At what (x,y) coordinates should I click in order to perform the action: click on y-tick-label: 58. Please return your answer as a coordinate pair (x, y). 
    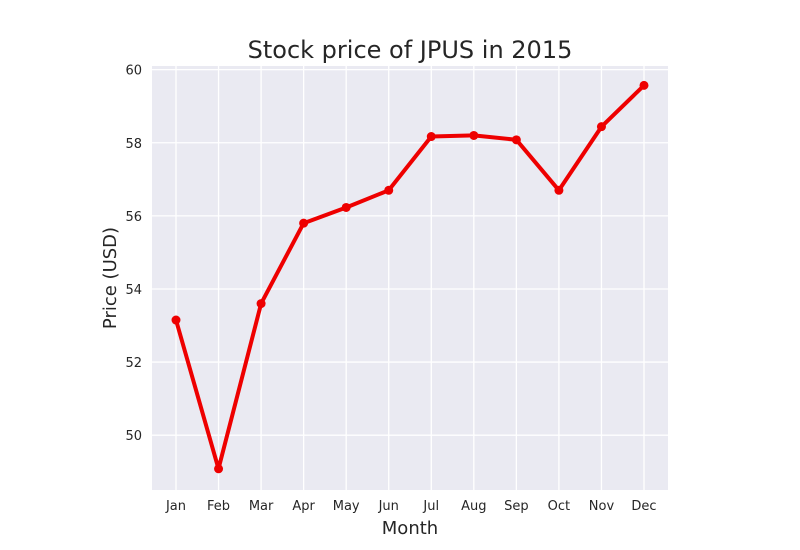
    Looking at the image, I should click on (133, 144).